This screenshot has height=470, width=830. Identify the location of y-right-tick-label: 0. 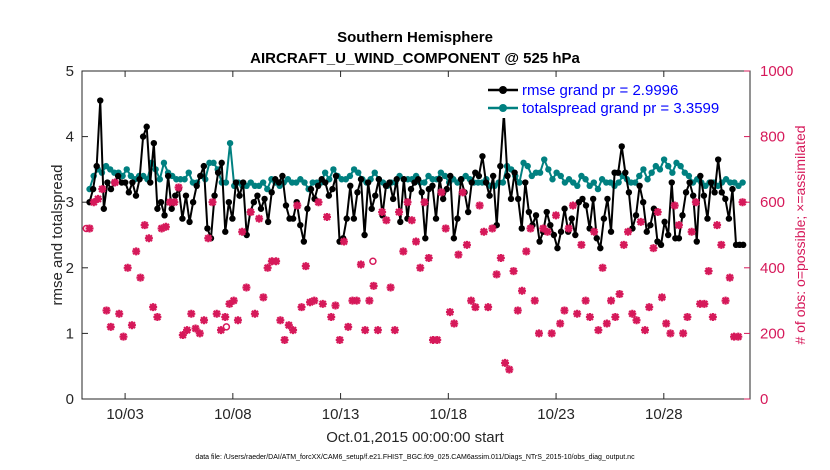
(764, 399).